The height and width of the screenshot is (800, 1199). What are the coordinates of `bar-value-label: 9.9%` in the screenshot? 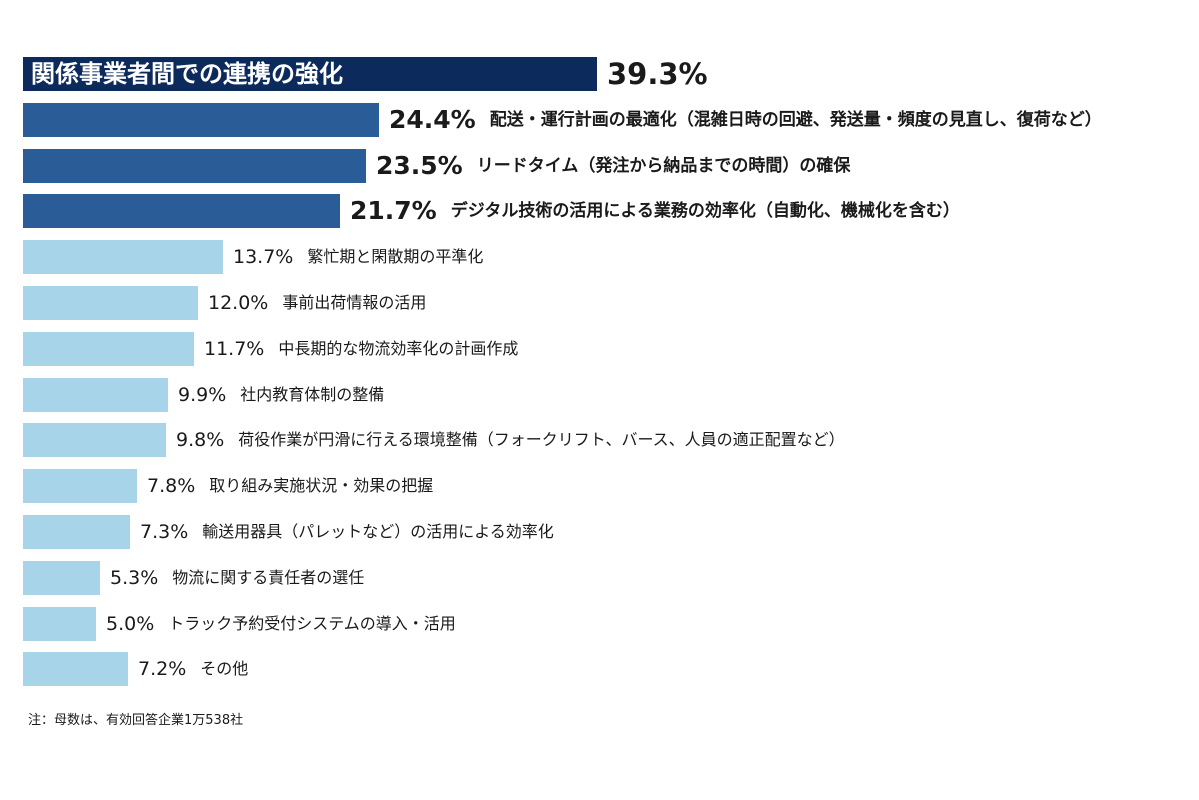 It's located at (202, 395).